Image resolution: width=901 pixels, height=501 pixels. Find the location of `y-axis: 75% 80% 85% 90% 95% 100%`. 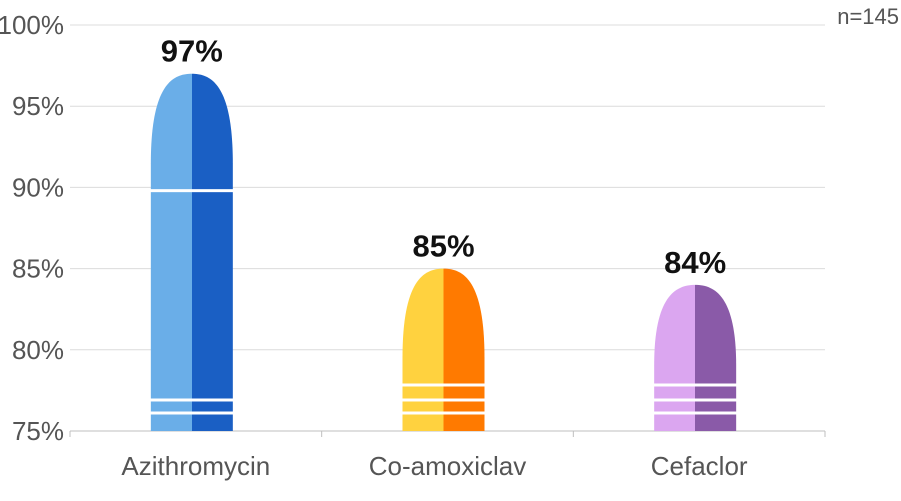

y-axis: 75% 80% 85% 90% 95% 100% is located at coordinates (32, 228).